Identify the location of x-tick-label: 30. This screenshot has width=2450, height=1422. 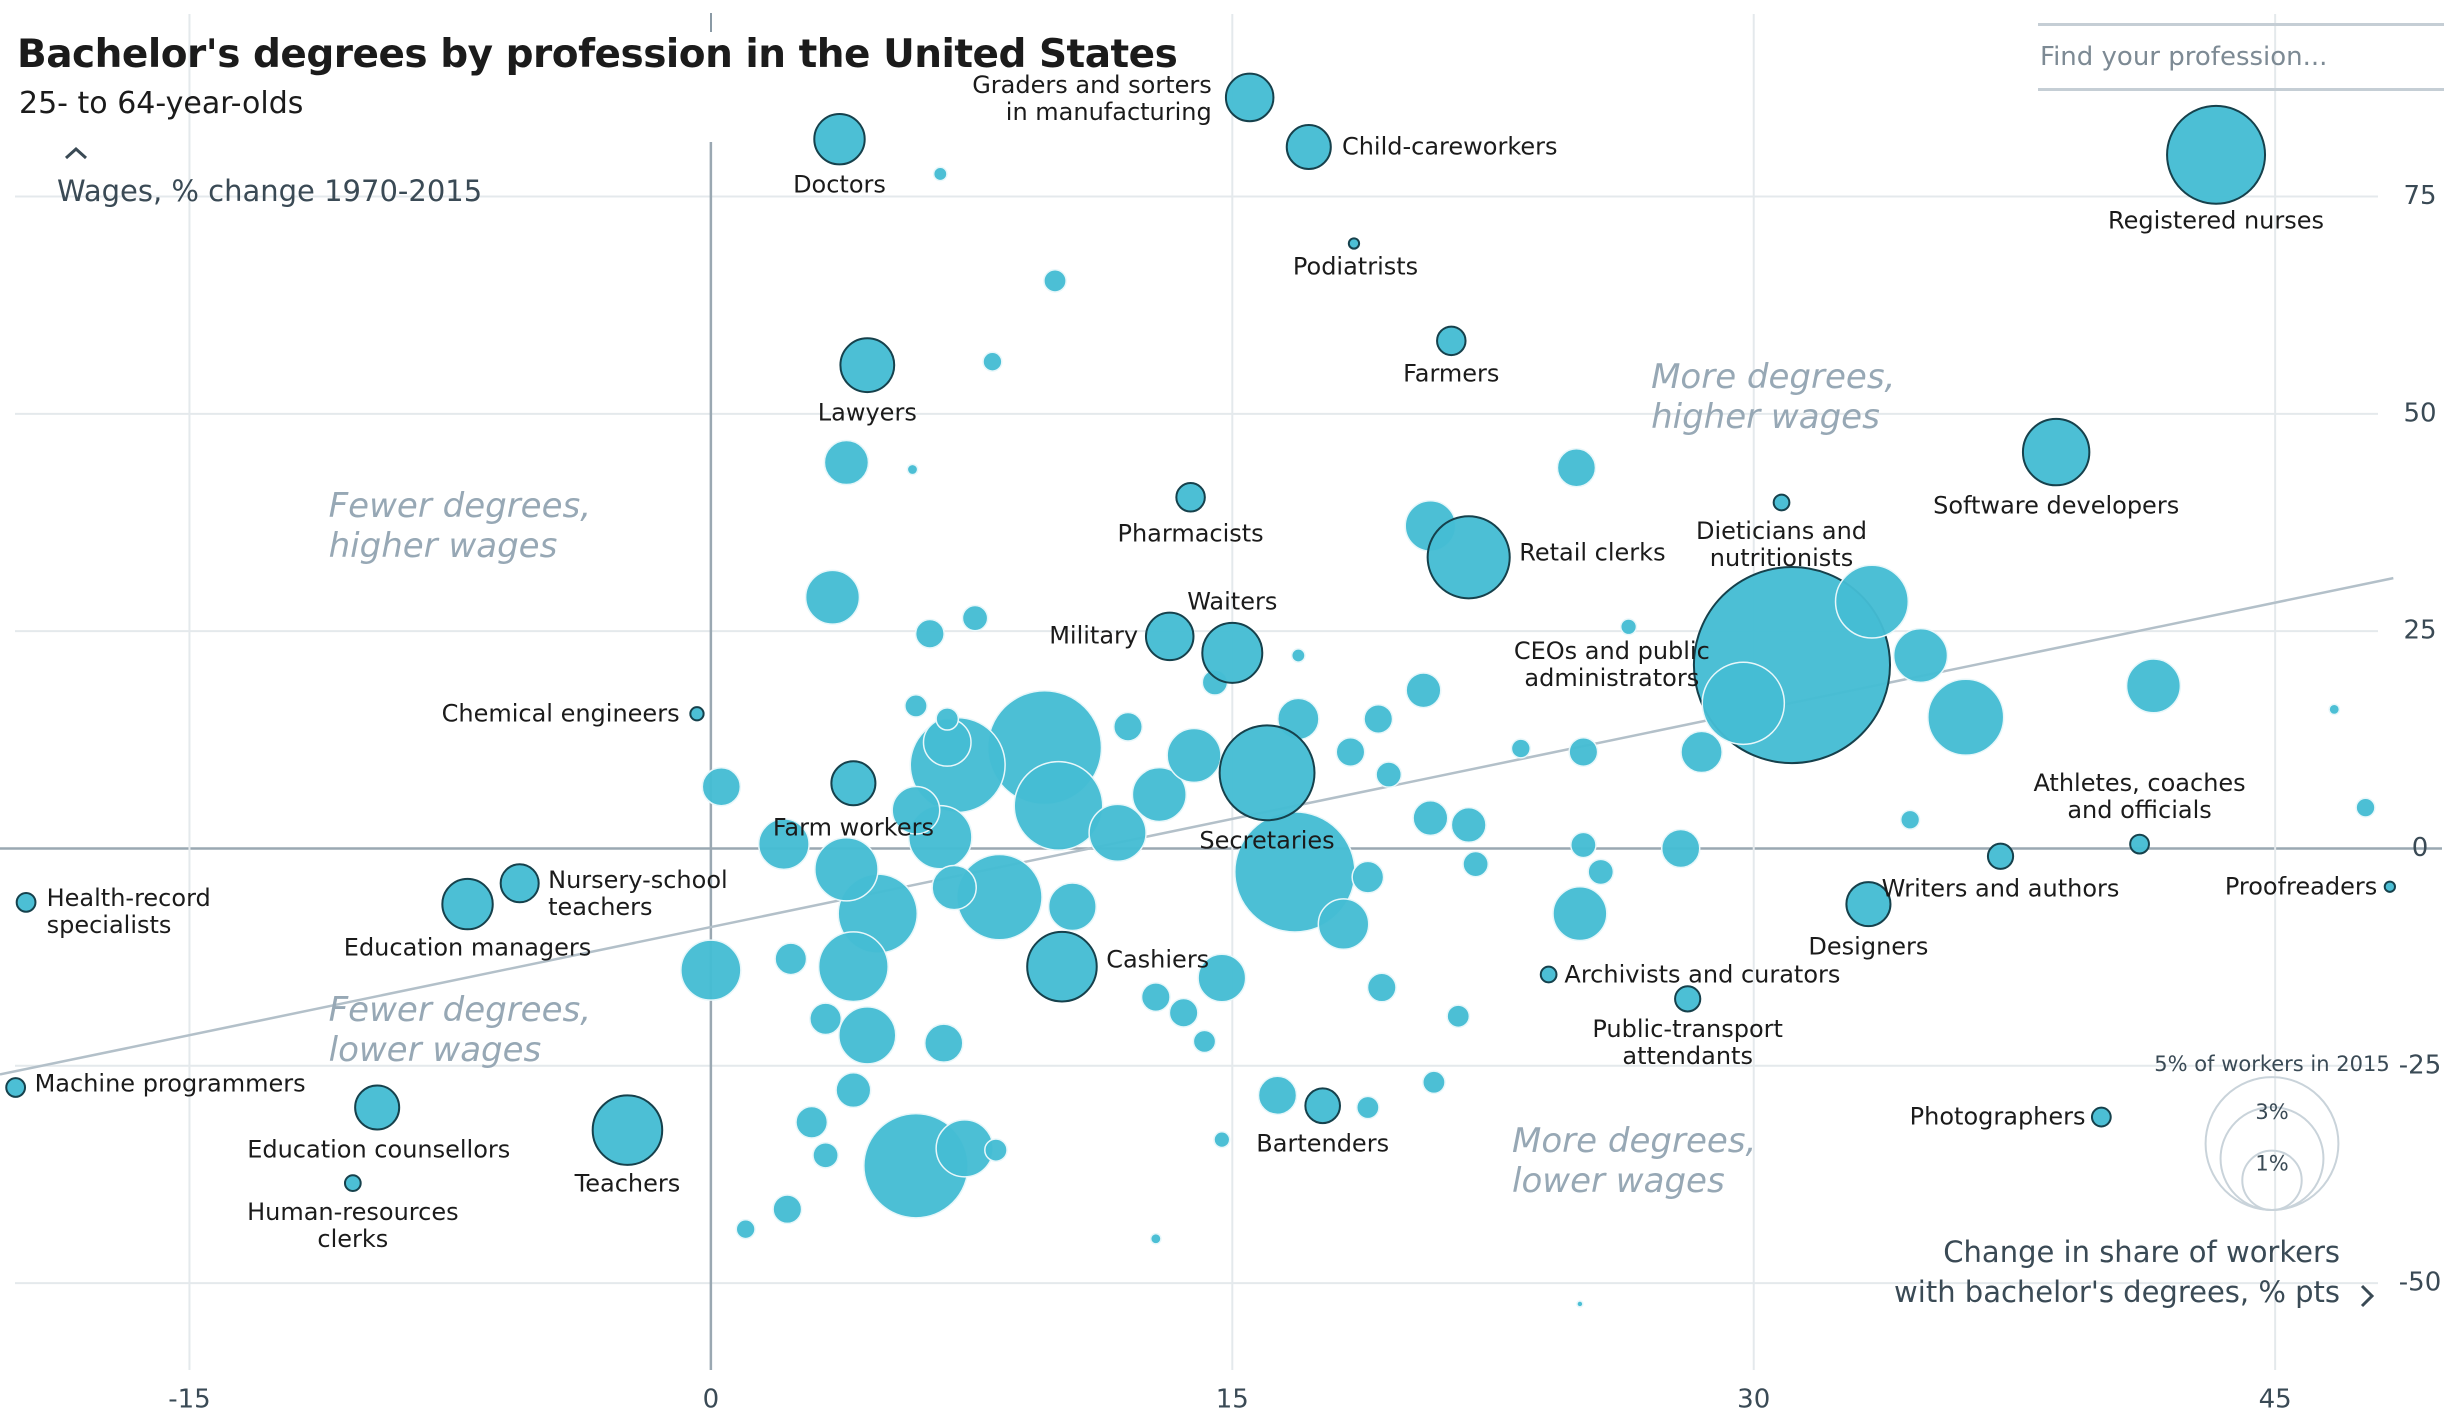
(1753, 1400).